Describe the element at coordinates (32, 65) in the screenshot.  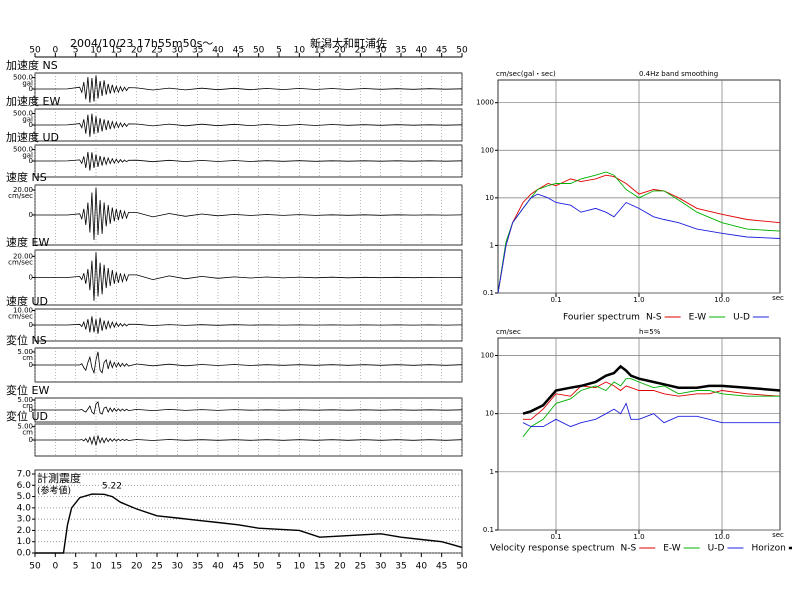
I see `trace-name: 加速度 NS` at that location.